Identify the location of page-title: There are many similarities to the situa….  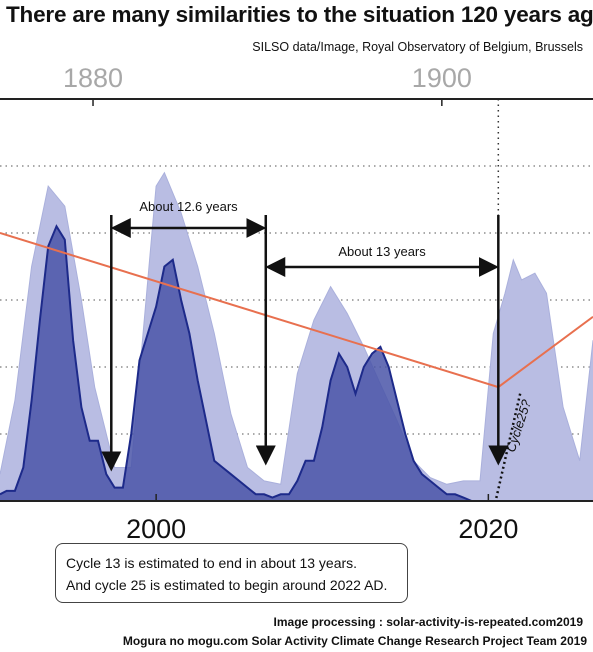
(299, 14).